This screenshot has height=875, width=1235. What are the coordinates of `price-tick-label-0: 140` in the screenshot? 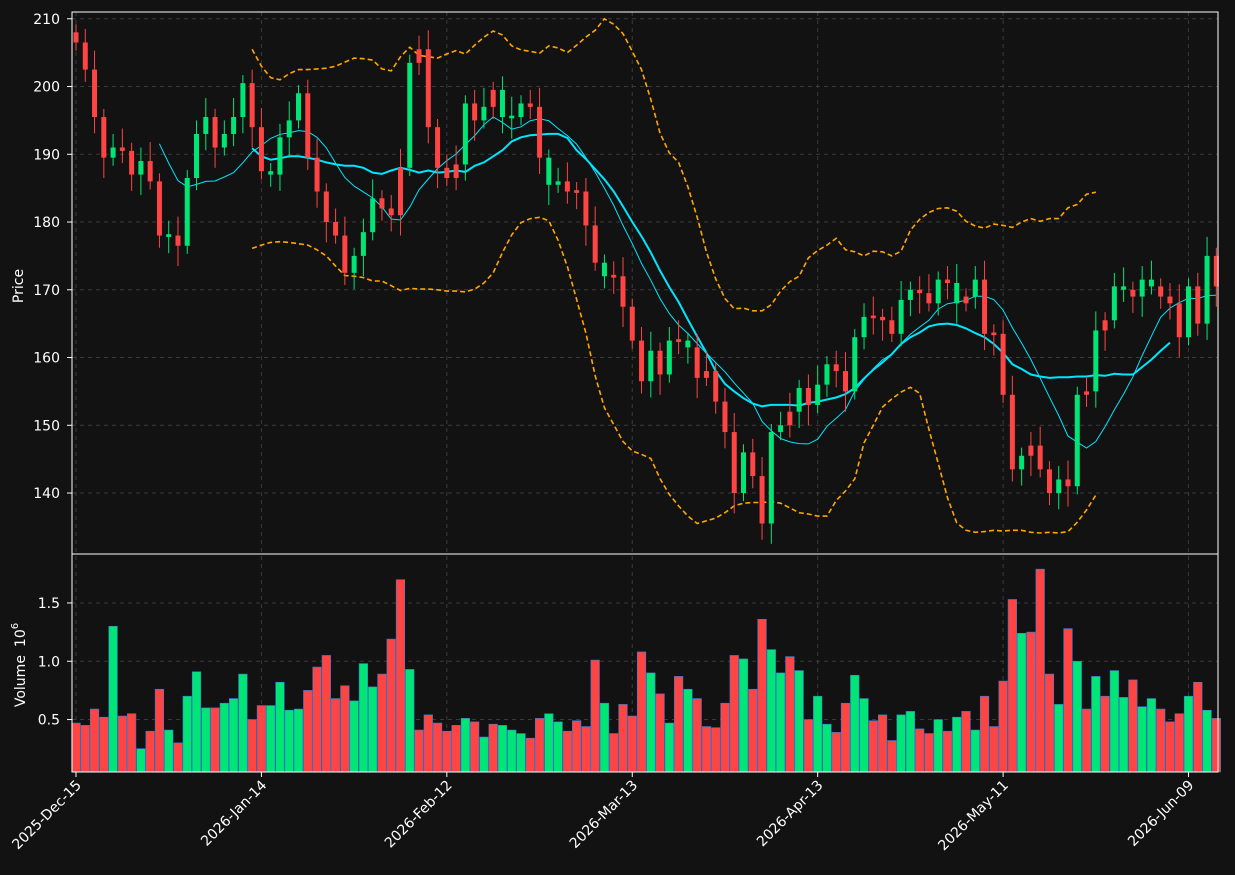 It's located at (46, 494).